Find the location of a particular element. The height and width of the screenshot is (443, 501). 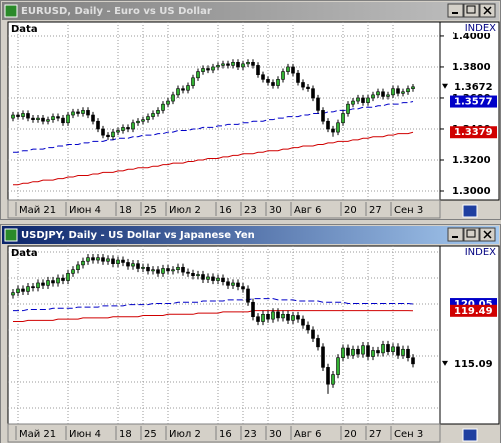

ma-line is located at coordinates (213, 316).